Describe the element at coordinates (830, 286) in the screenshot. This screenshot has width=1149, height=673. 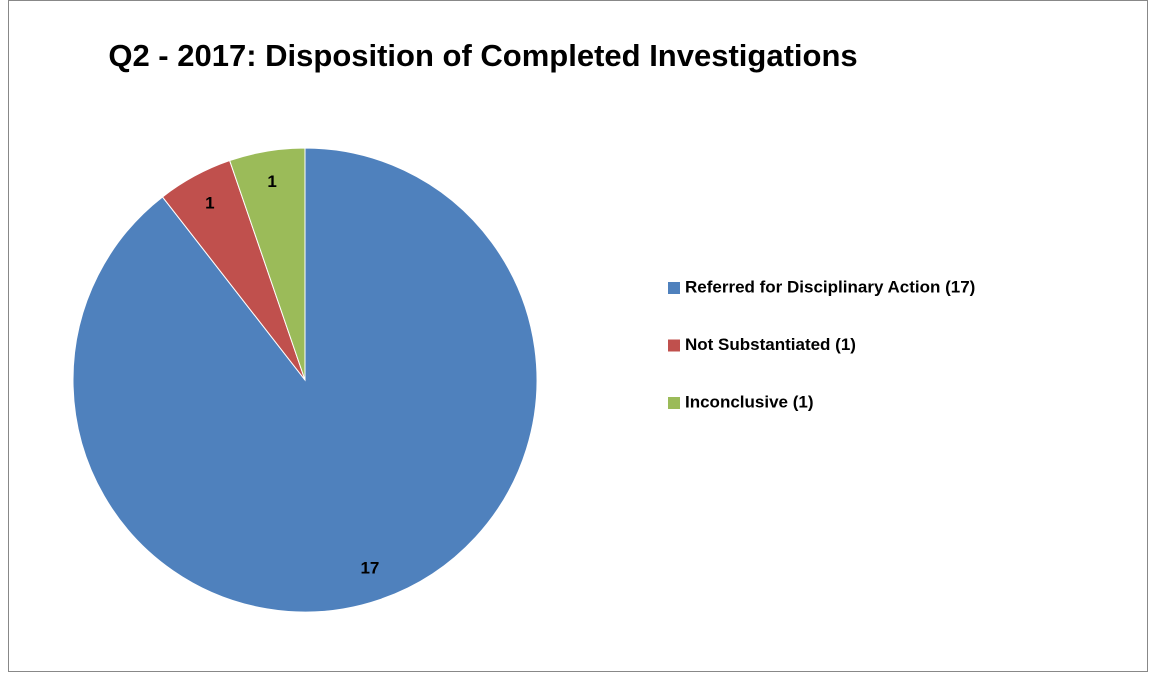
I see `legend-label: Referred for Disciplinary Action (17)` at that location.